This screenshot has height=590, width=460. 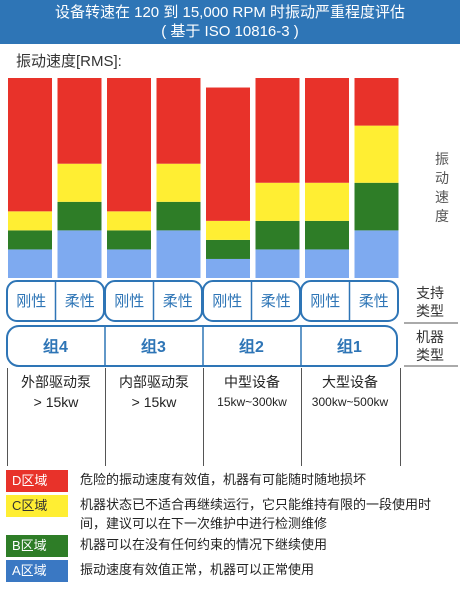 What do you see at coordinates (442, 159) in the screenshot?
I see `vibration-speed-char: 振` at bounding box center [442, 159].